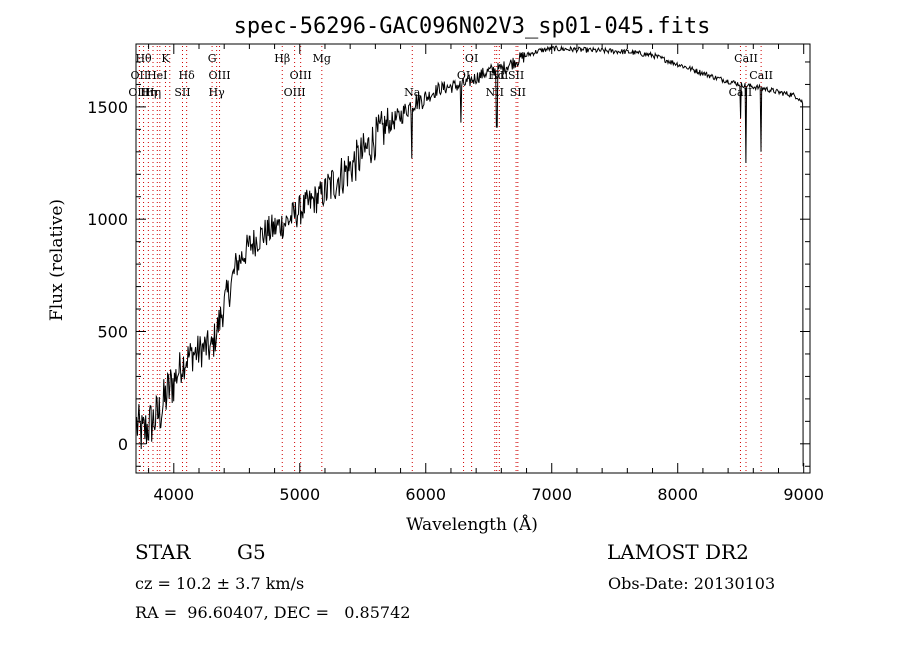  I want to click on x-tick-label: 5000, so click(299, 494).